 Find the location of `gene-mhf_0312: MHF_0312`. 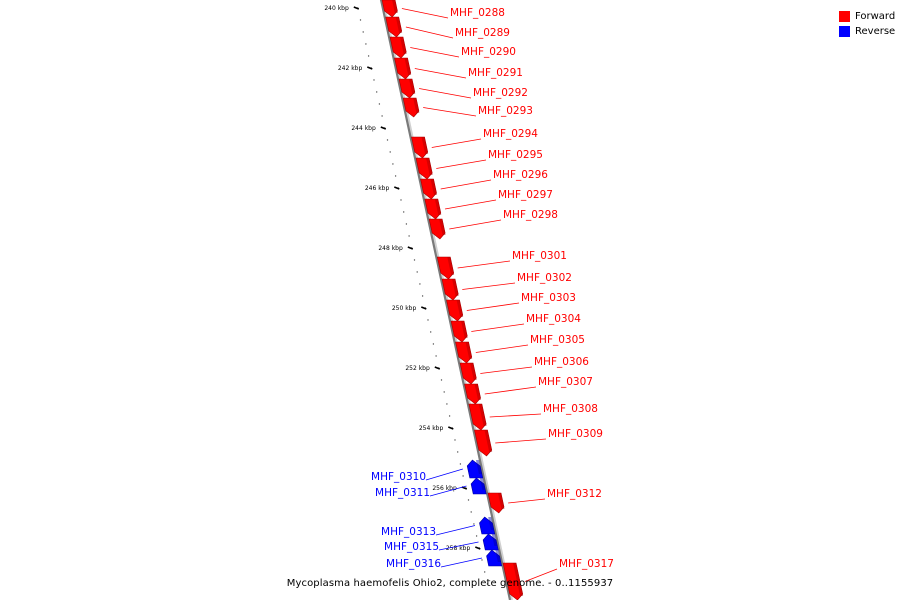

gene-mhf_0312: MHF_0312 is located at coordinates (544, 501).